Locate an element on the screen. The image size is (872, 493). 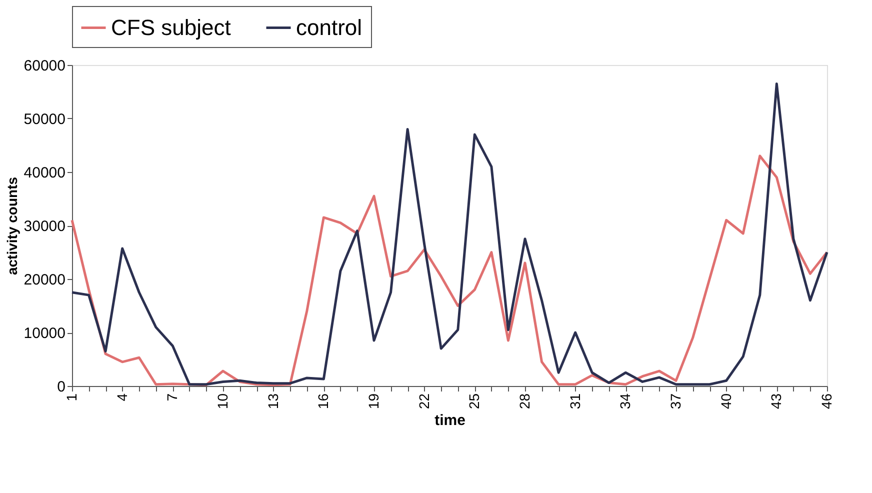
x-tick-label: 19 is located at coordinates (374, 401).